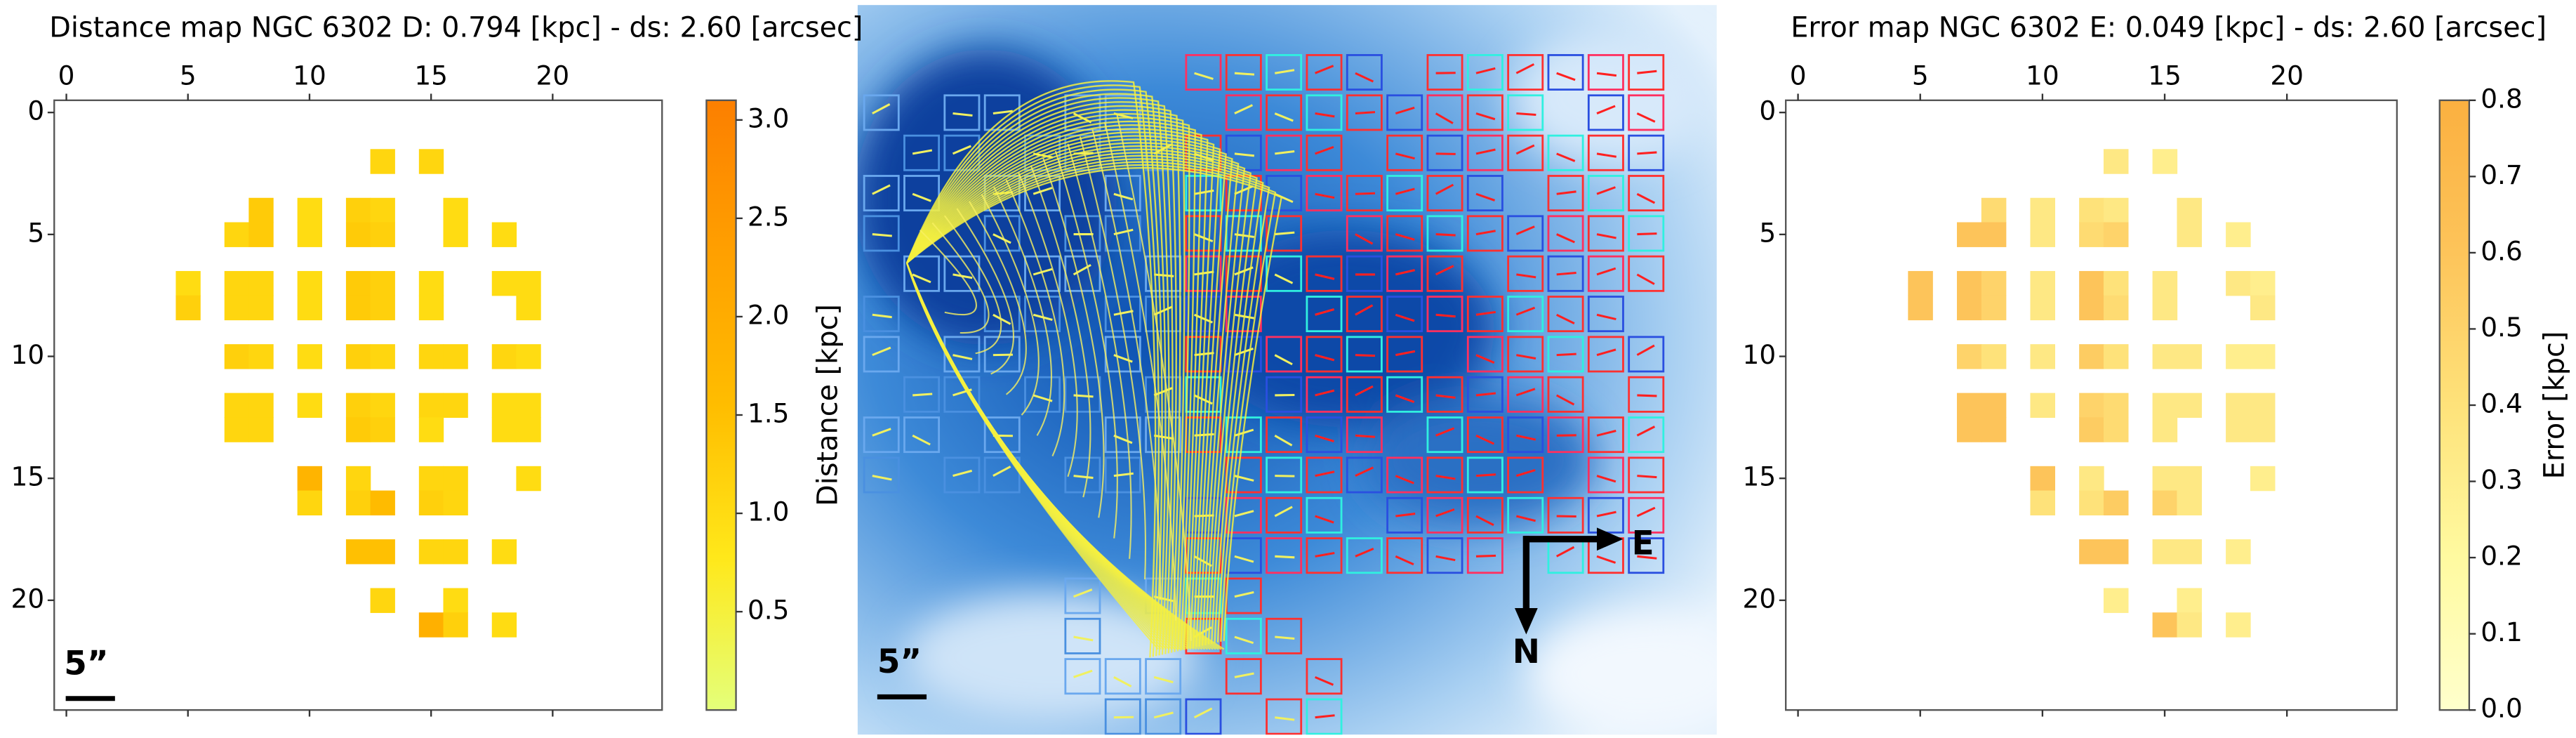 The image size is (2576, 738). What do you see at coordinates (2502, 556) in the screenshot?
I see `colorbar-tick-label: 0.2` at bounding box center [2502, 556].